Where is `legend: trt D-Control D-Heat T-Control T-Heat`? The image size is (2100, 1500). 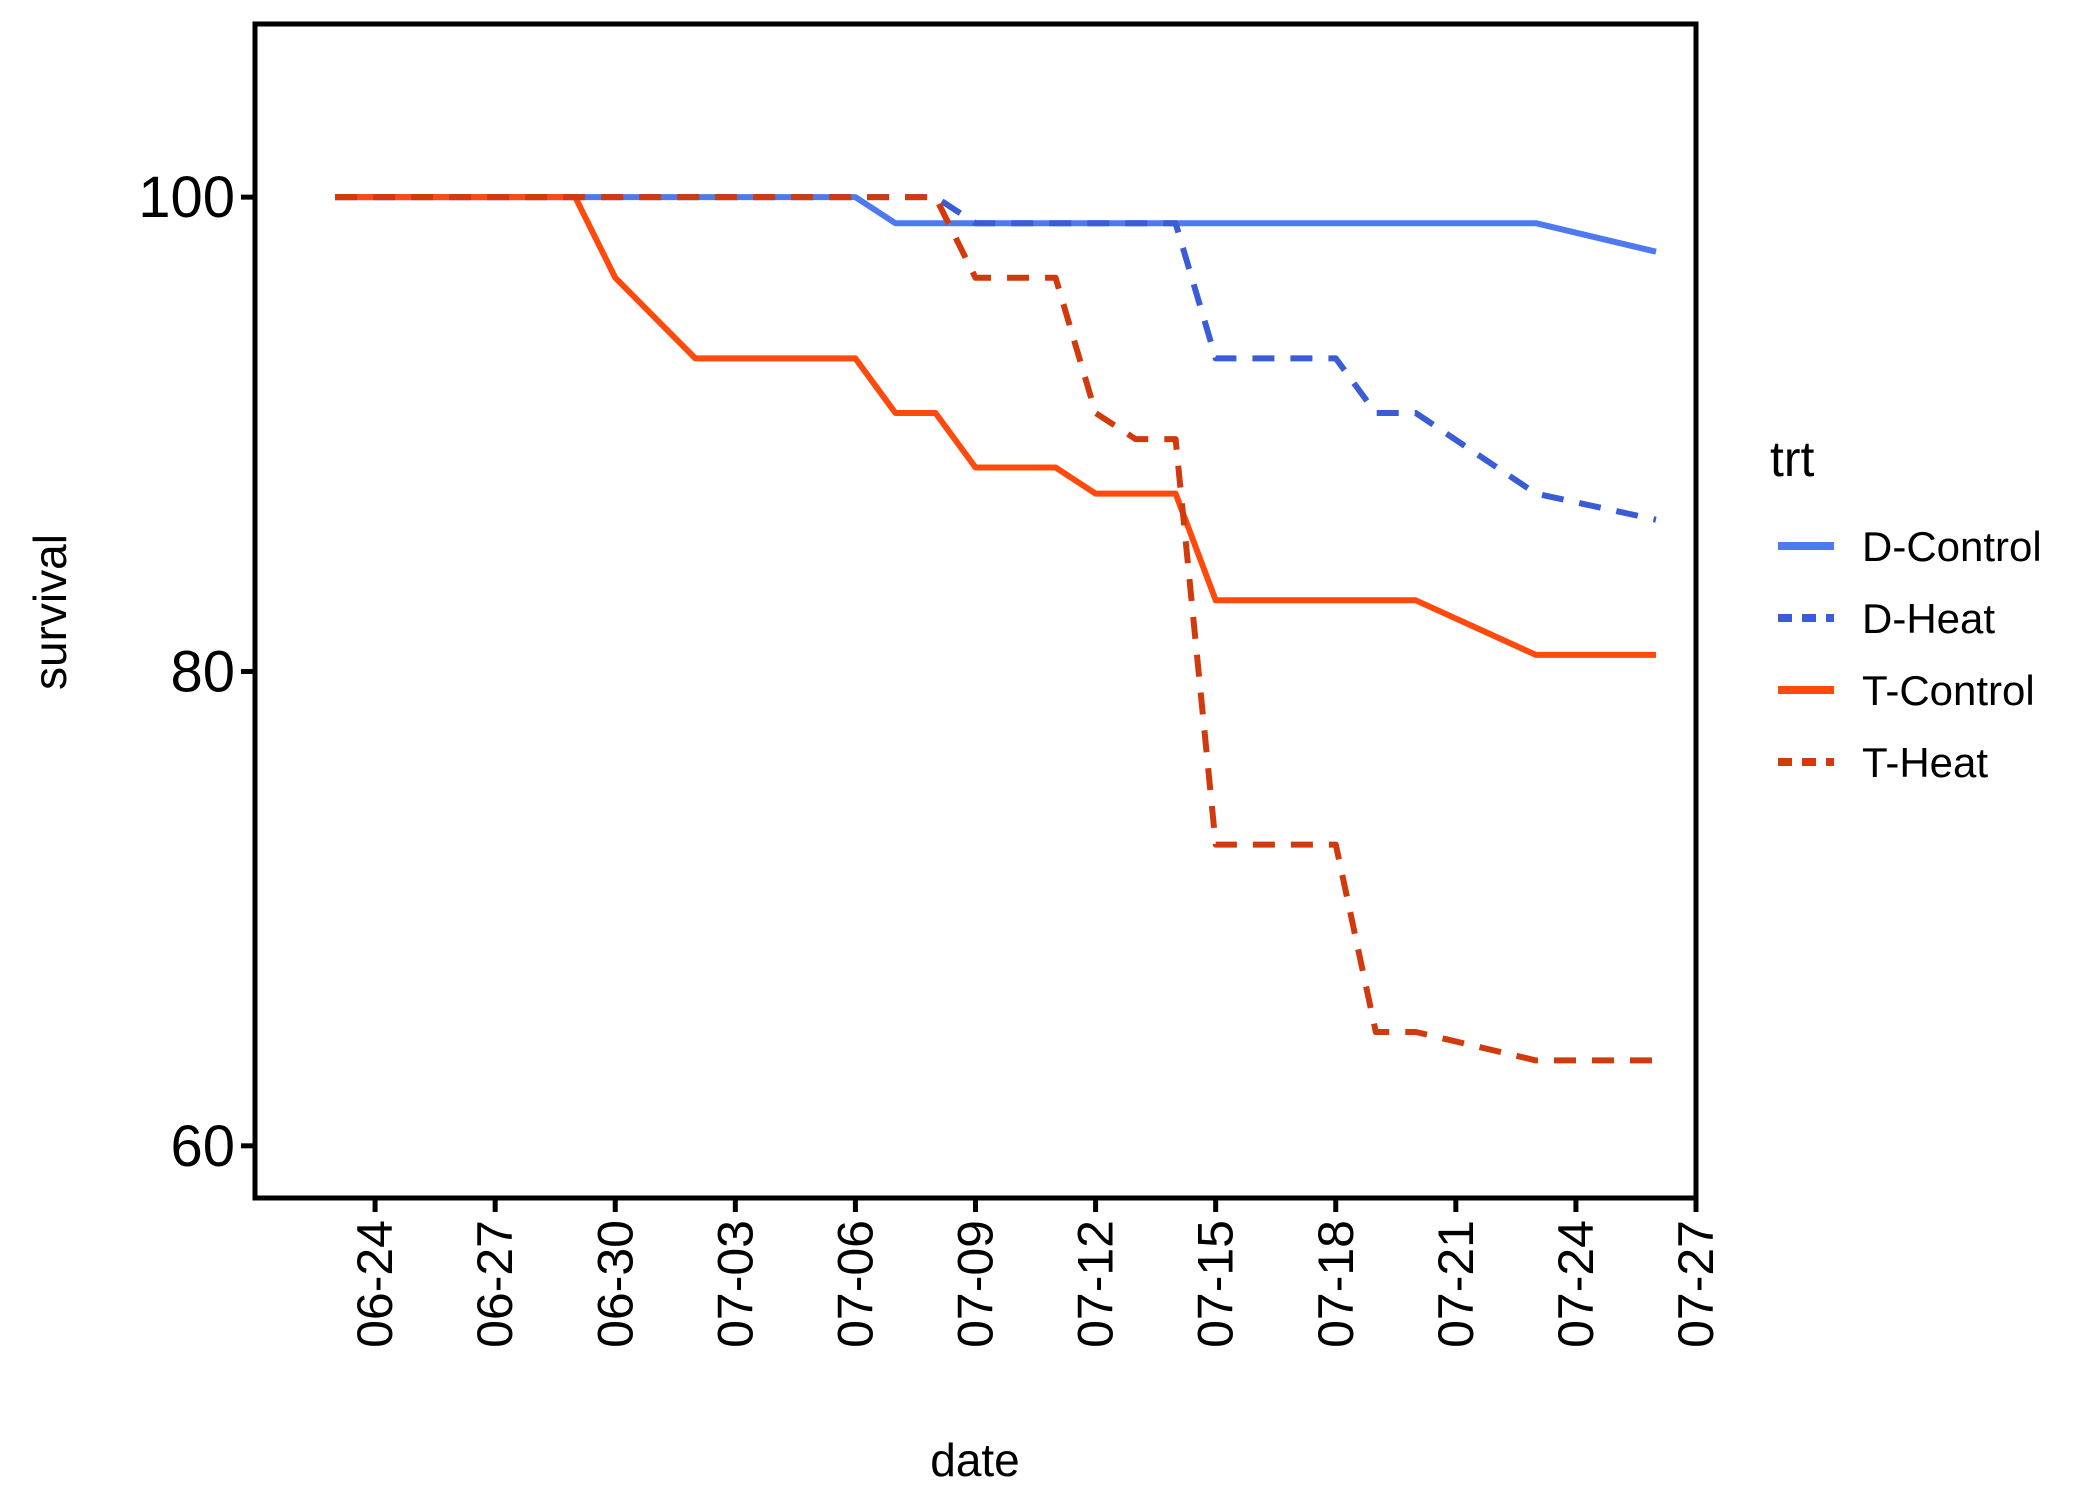 legend: trt D-Control D-Heat T-Control T-Heat is located at coordinates (1906, 608).